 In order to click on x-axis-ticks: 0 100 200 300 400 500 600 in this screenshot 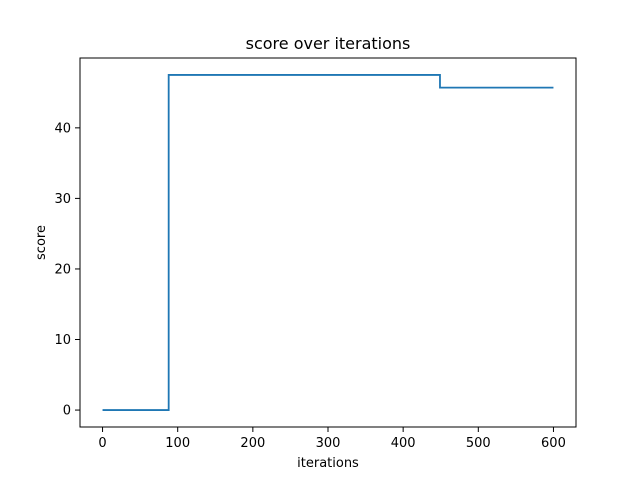, I will do `click(332, 439)`.